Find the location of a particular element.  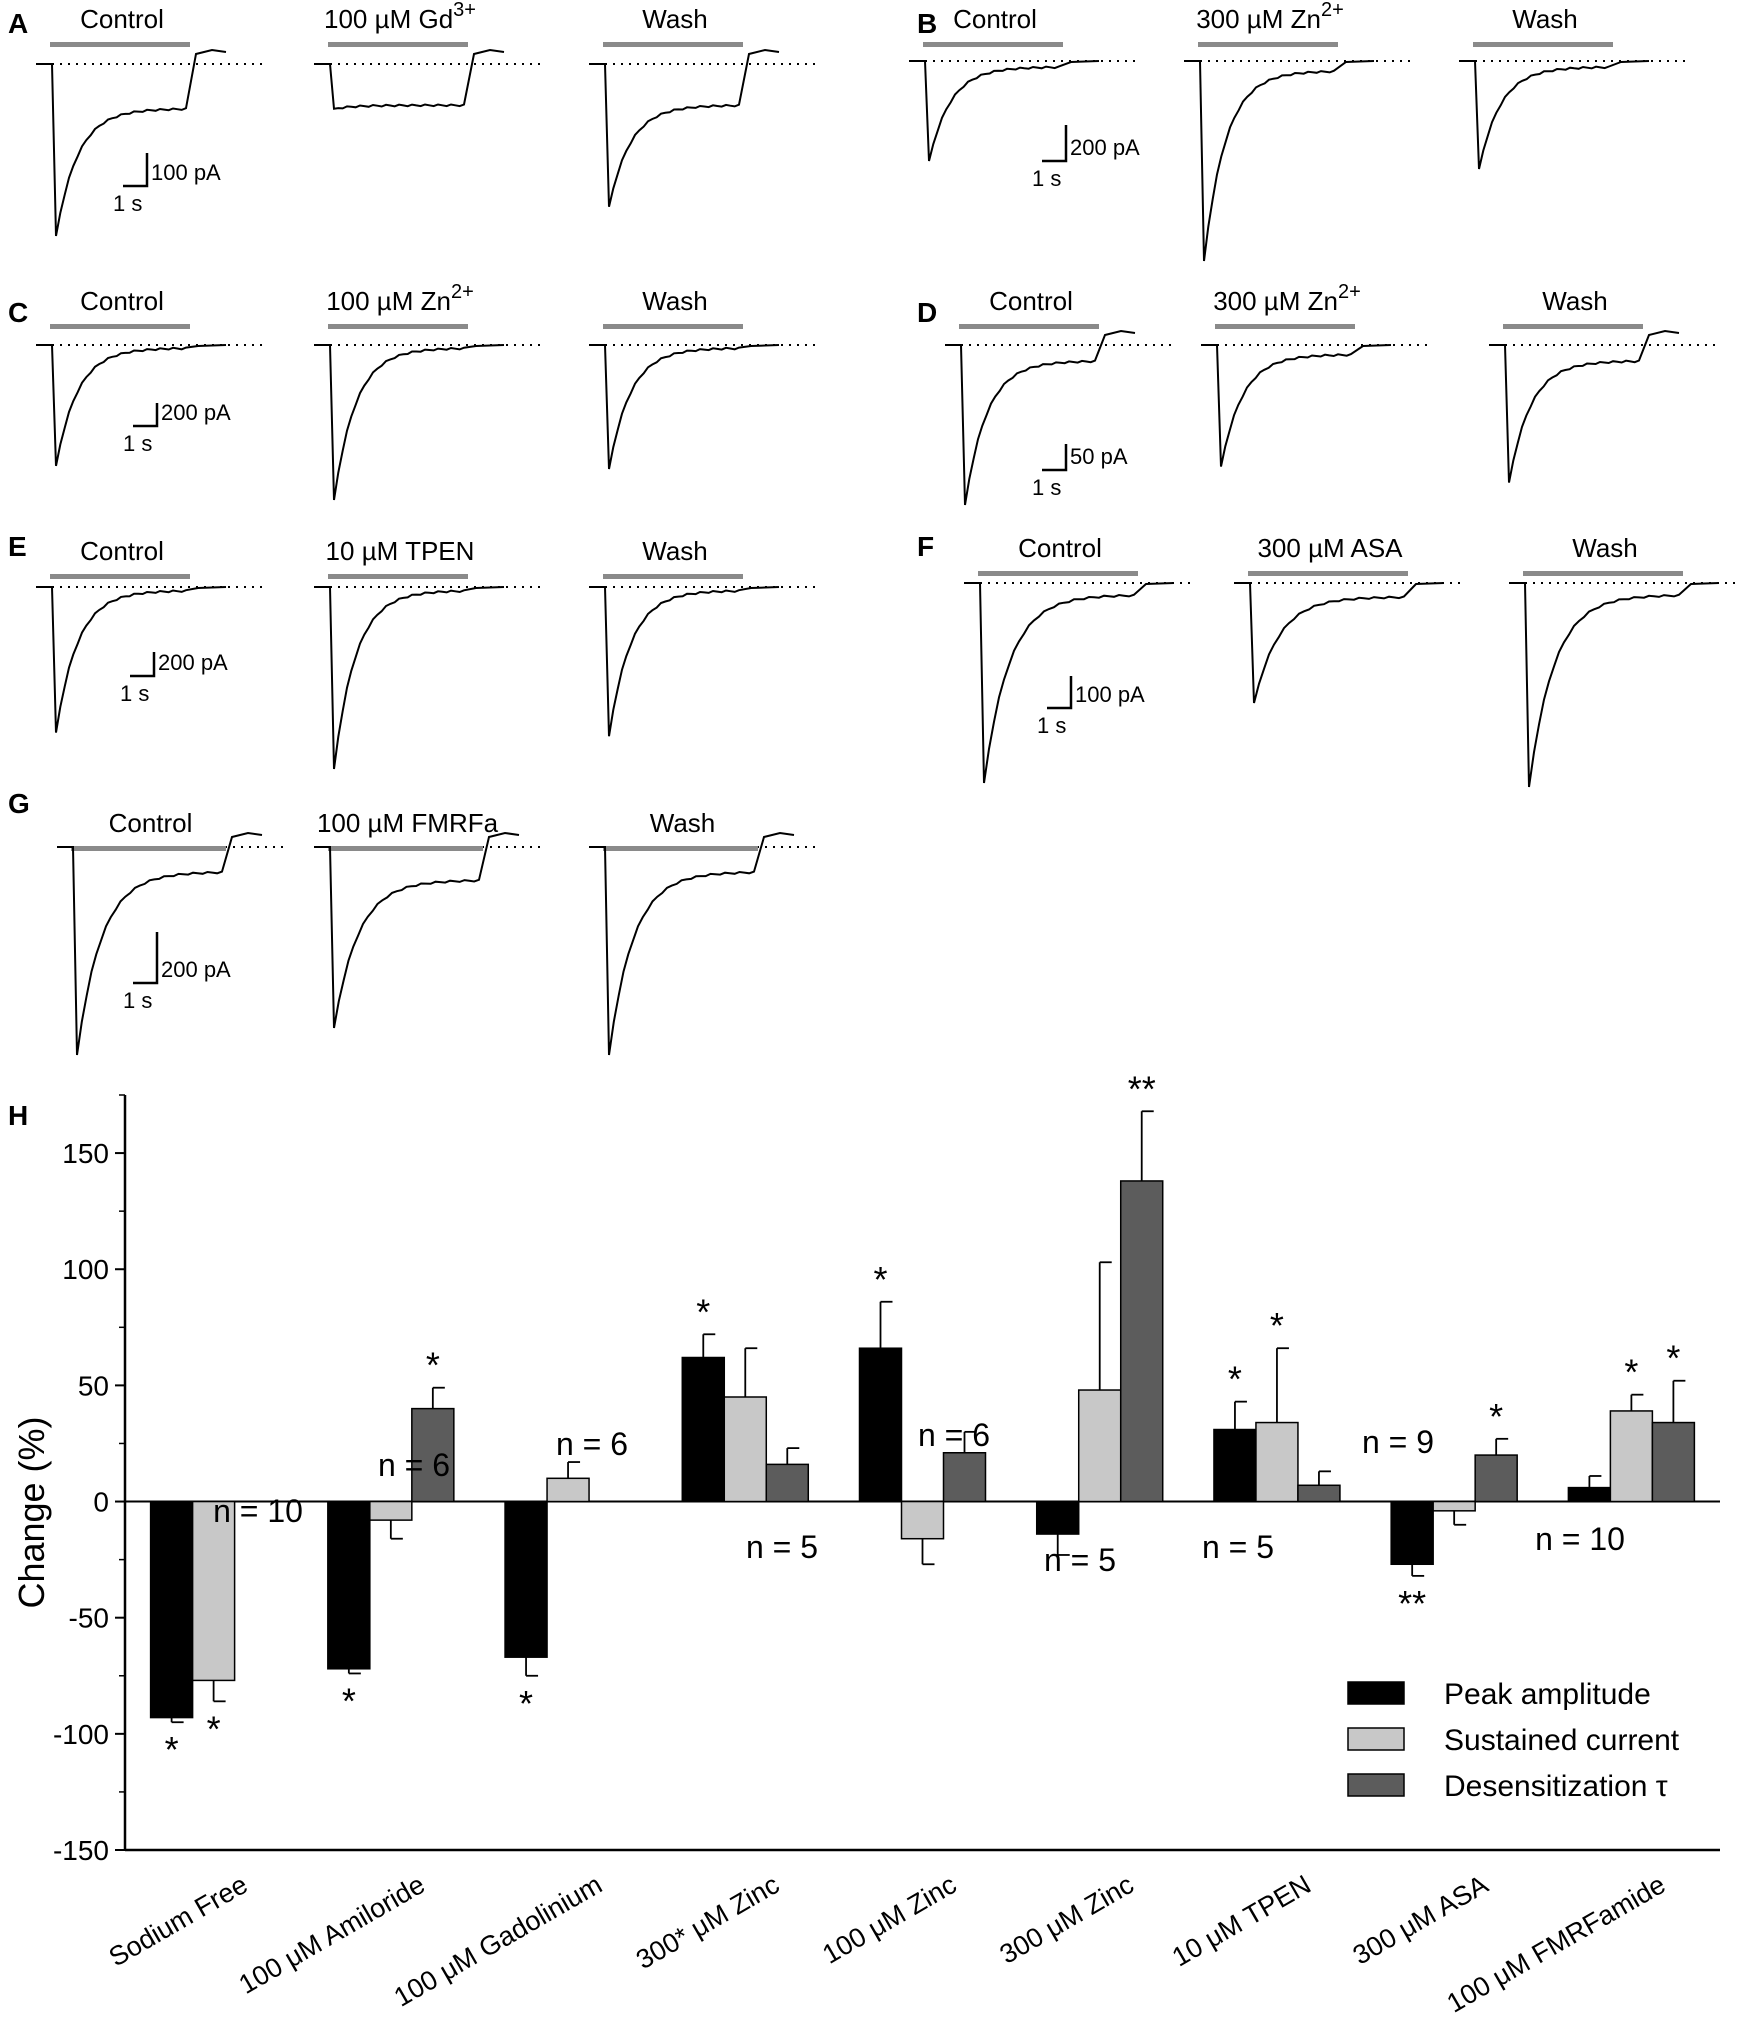

panel-a: A Control 100 µM Gd3+ Wash 100 pA 1 s is located at coordinates (411, 118).